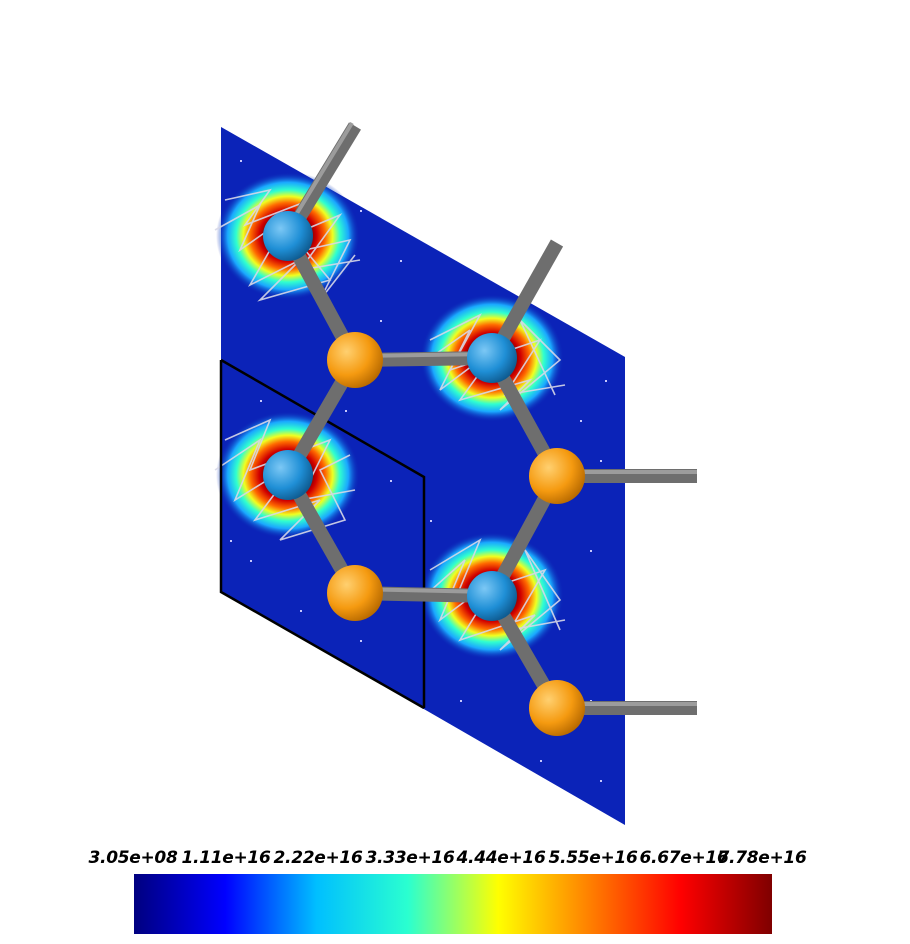  I want to click on colorbar-label: 2.22e+16, so click(318, 858).